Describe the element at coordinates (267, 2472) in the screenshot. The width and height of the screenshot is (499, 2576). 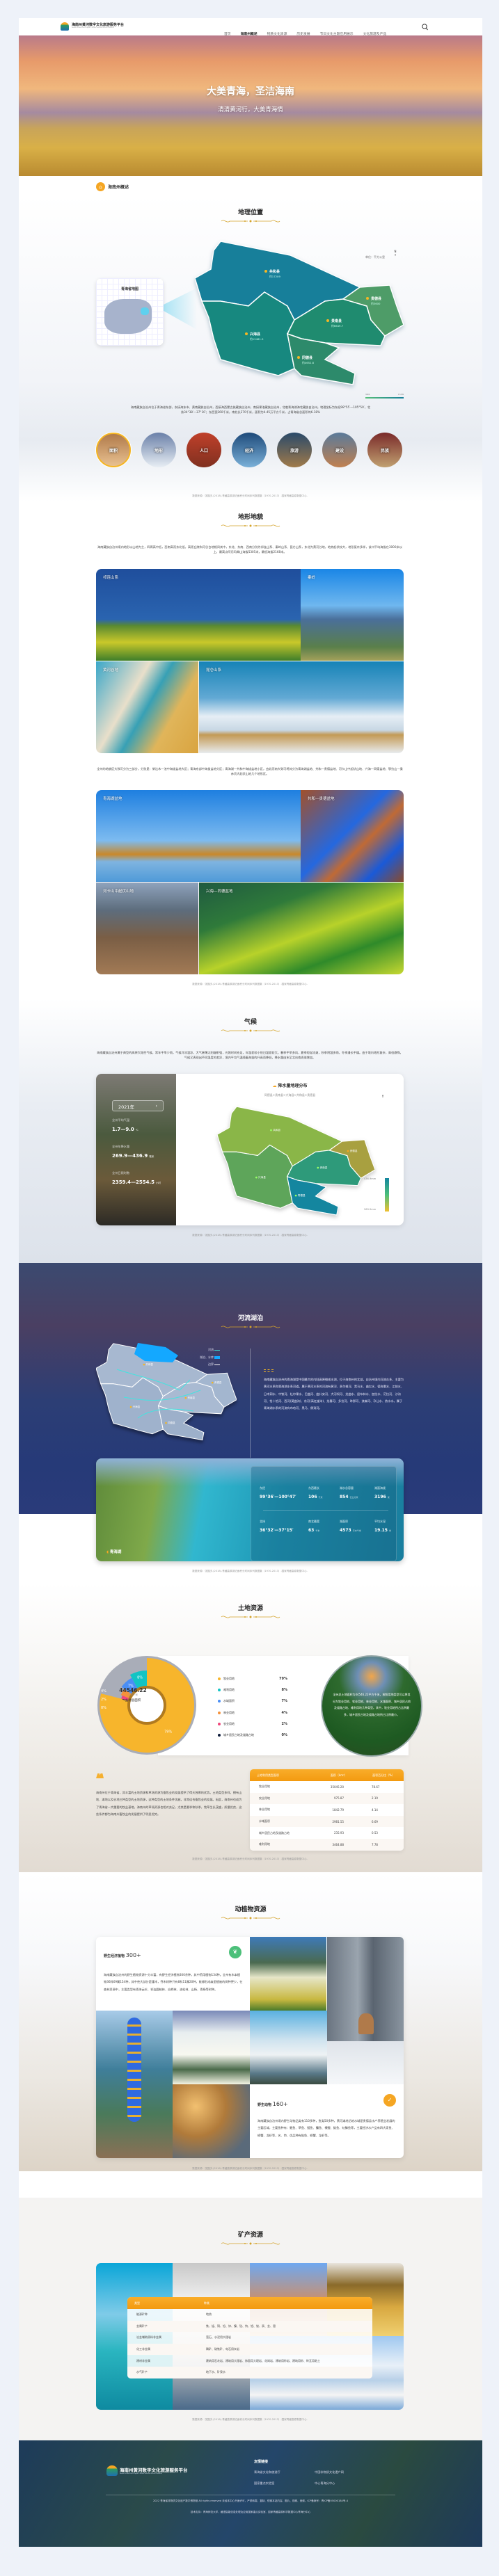
I see `link-culture-dept: 青海省文化和旅游厅` at that location.